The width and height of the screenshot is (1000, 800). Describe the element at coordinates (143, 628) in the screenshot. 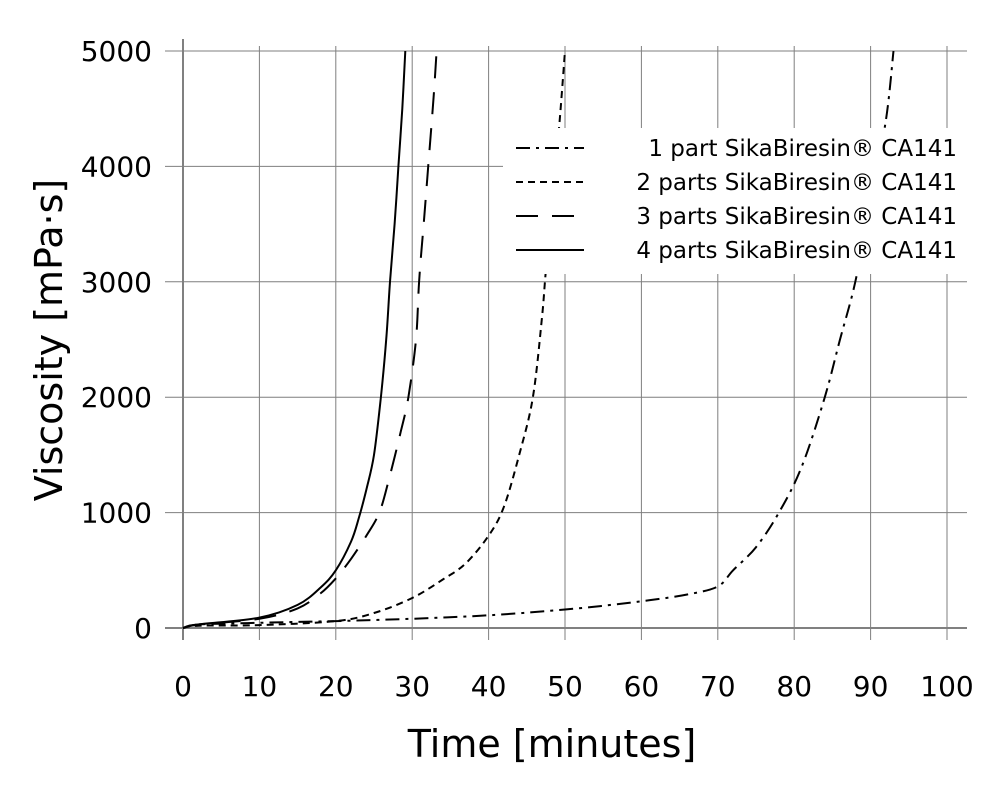

I see `y-tick-label: 0` at that location.